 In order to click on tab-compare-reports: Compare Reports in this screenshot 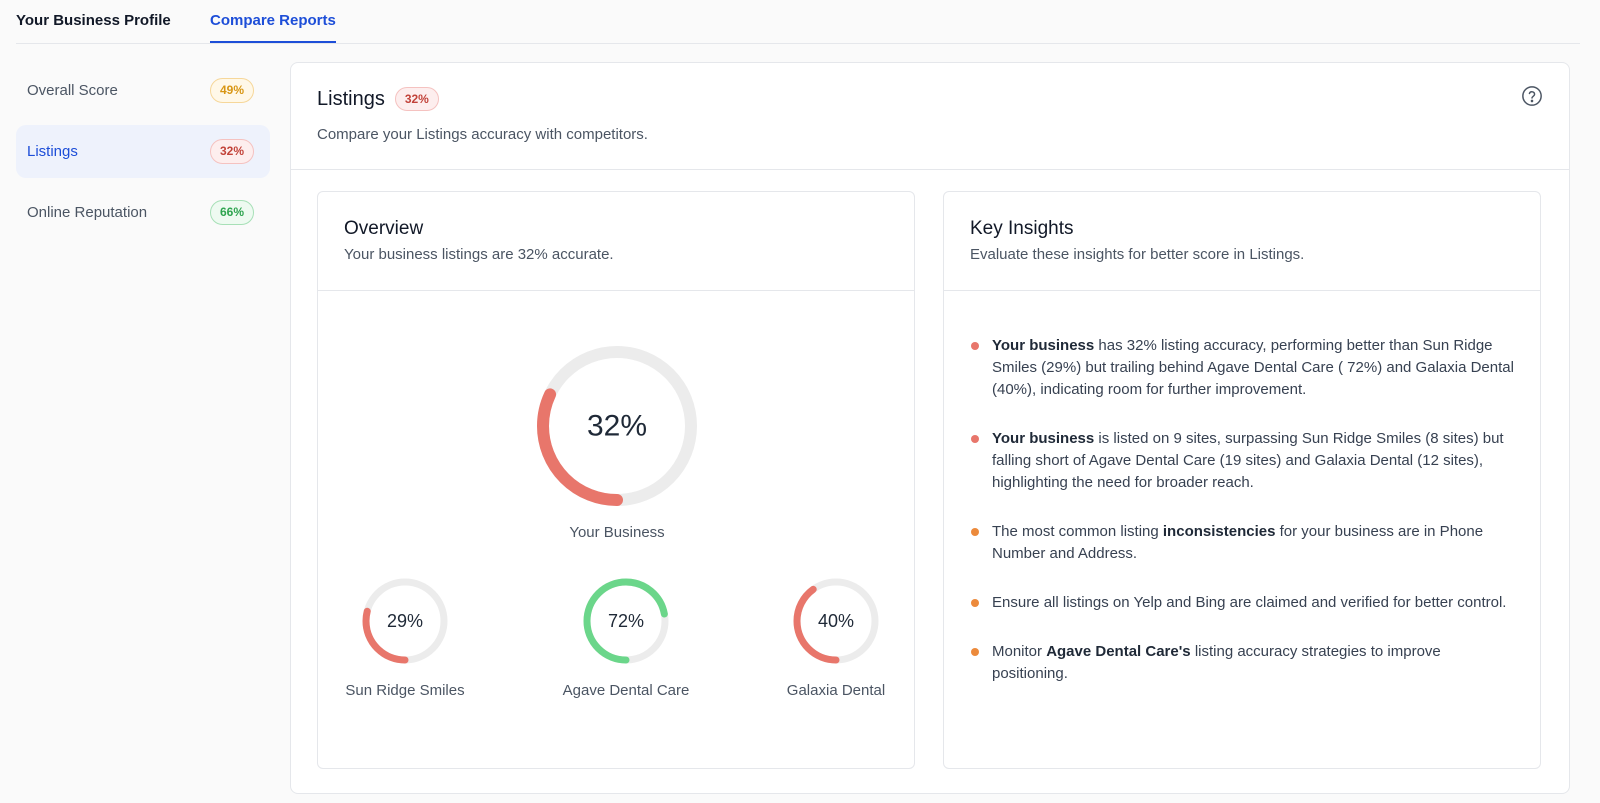, I will do `click(273, 27)`.